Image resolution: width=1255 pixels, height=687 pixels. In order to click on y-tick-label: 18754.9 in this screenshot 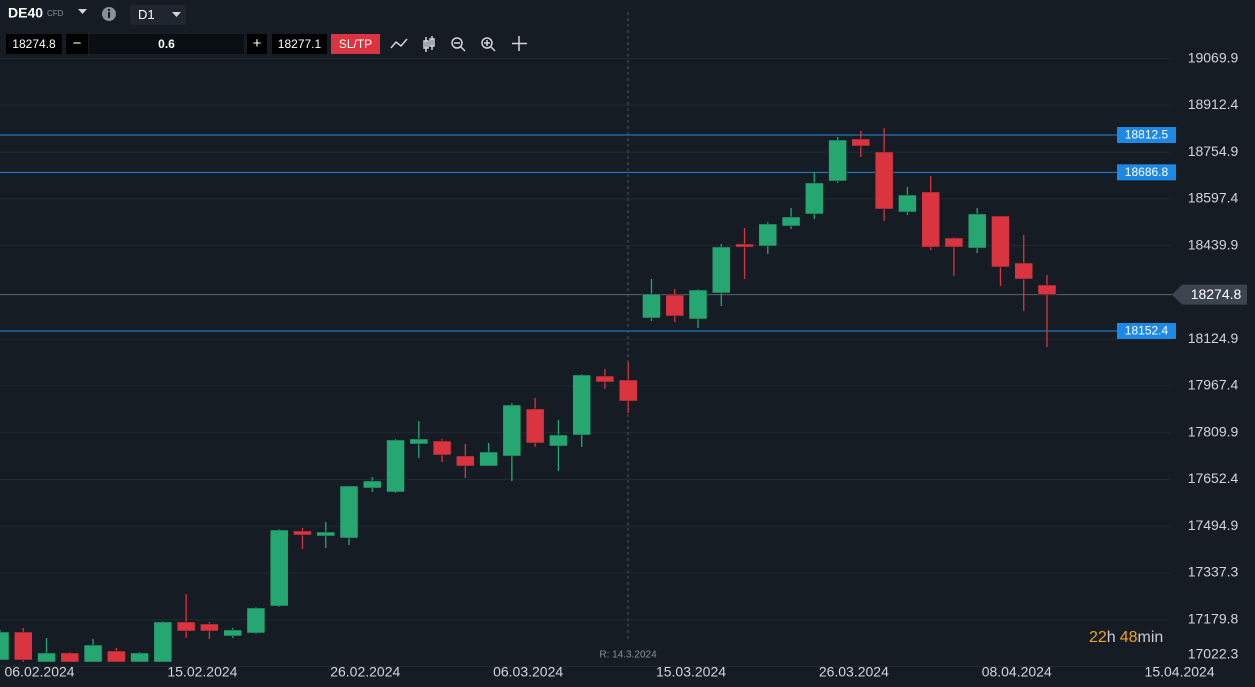, I will do `click(1213, 151)`.